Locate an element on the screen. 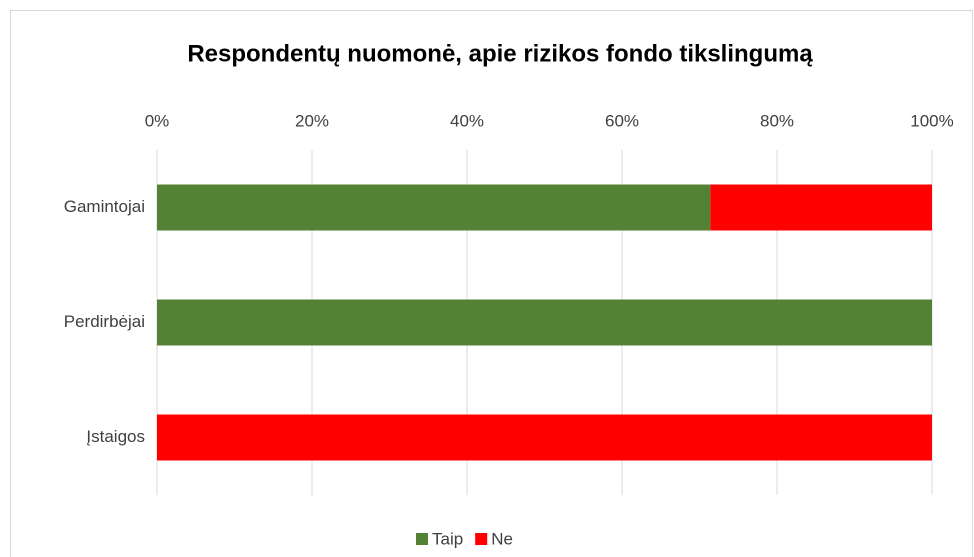 The height and width of the screenshot is (557, 974). y-tick-label: Perdirbėjai is located at coordinates (104, 321).